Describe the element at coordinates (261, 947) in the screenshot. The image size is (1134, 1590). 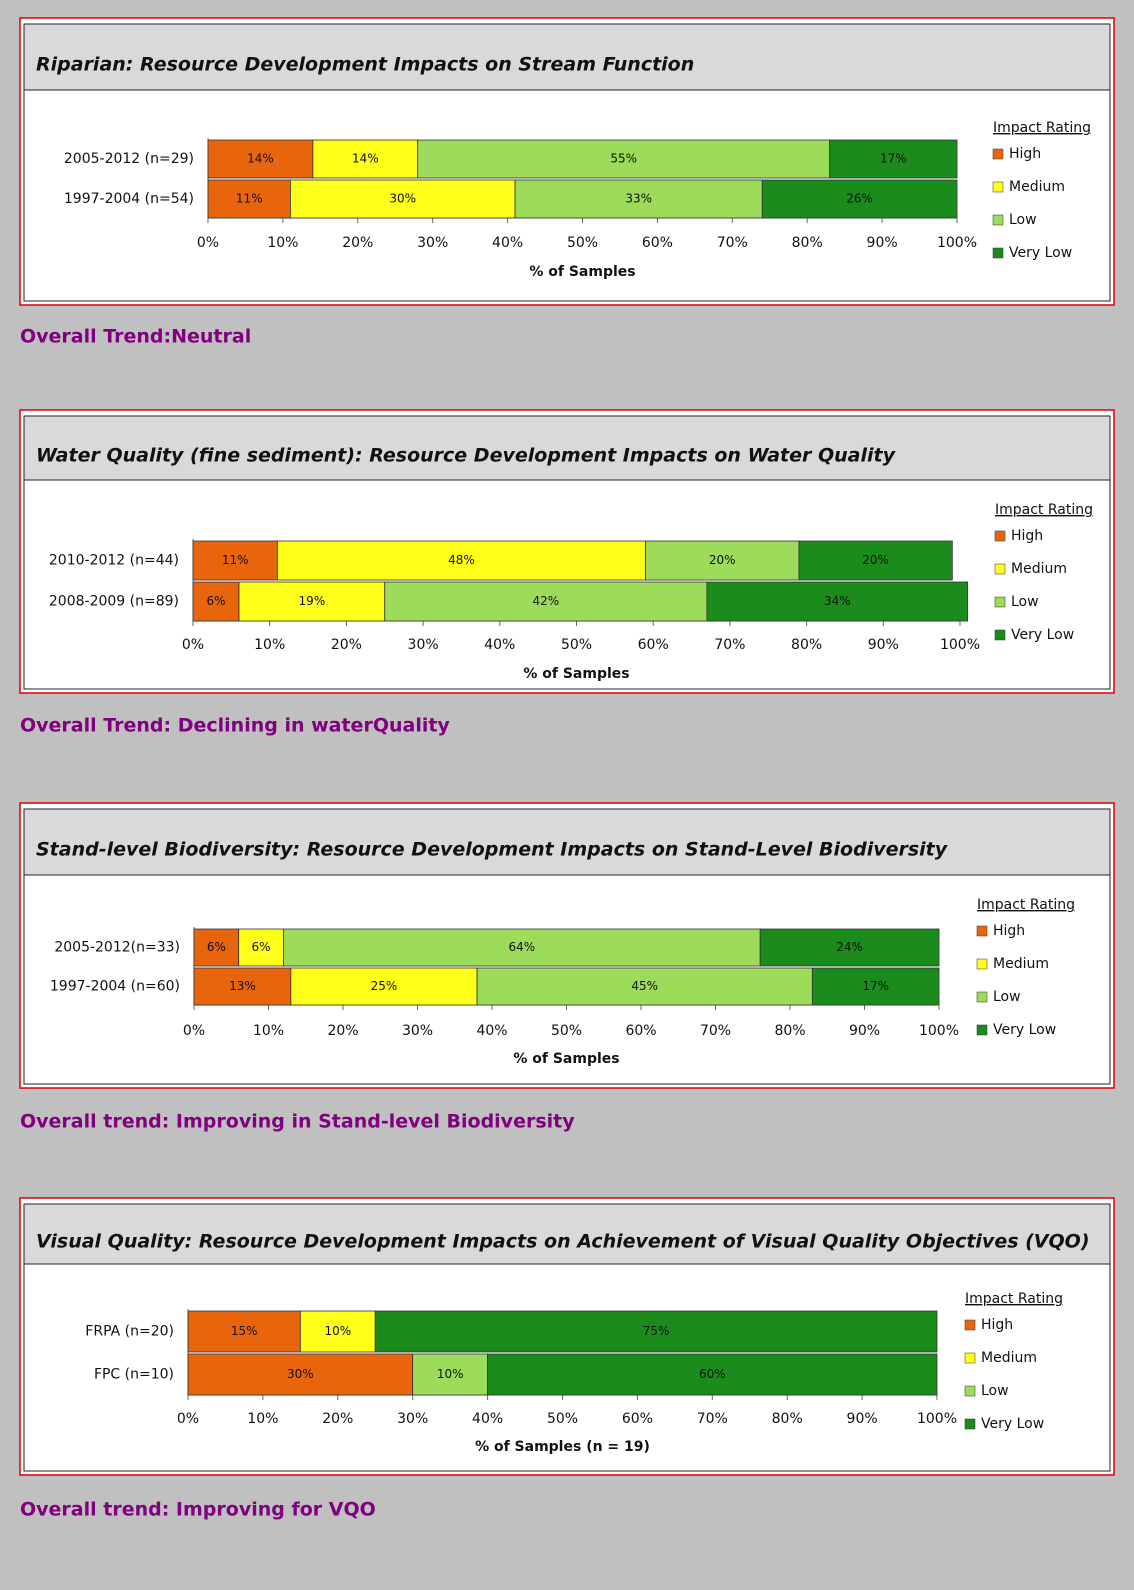
I see `value-label: 6%` at that location.